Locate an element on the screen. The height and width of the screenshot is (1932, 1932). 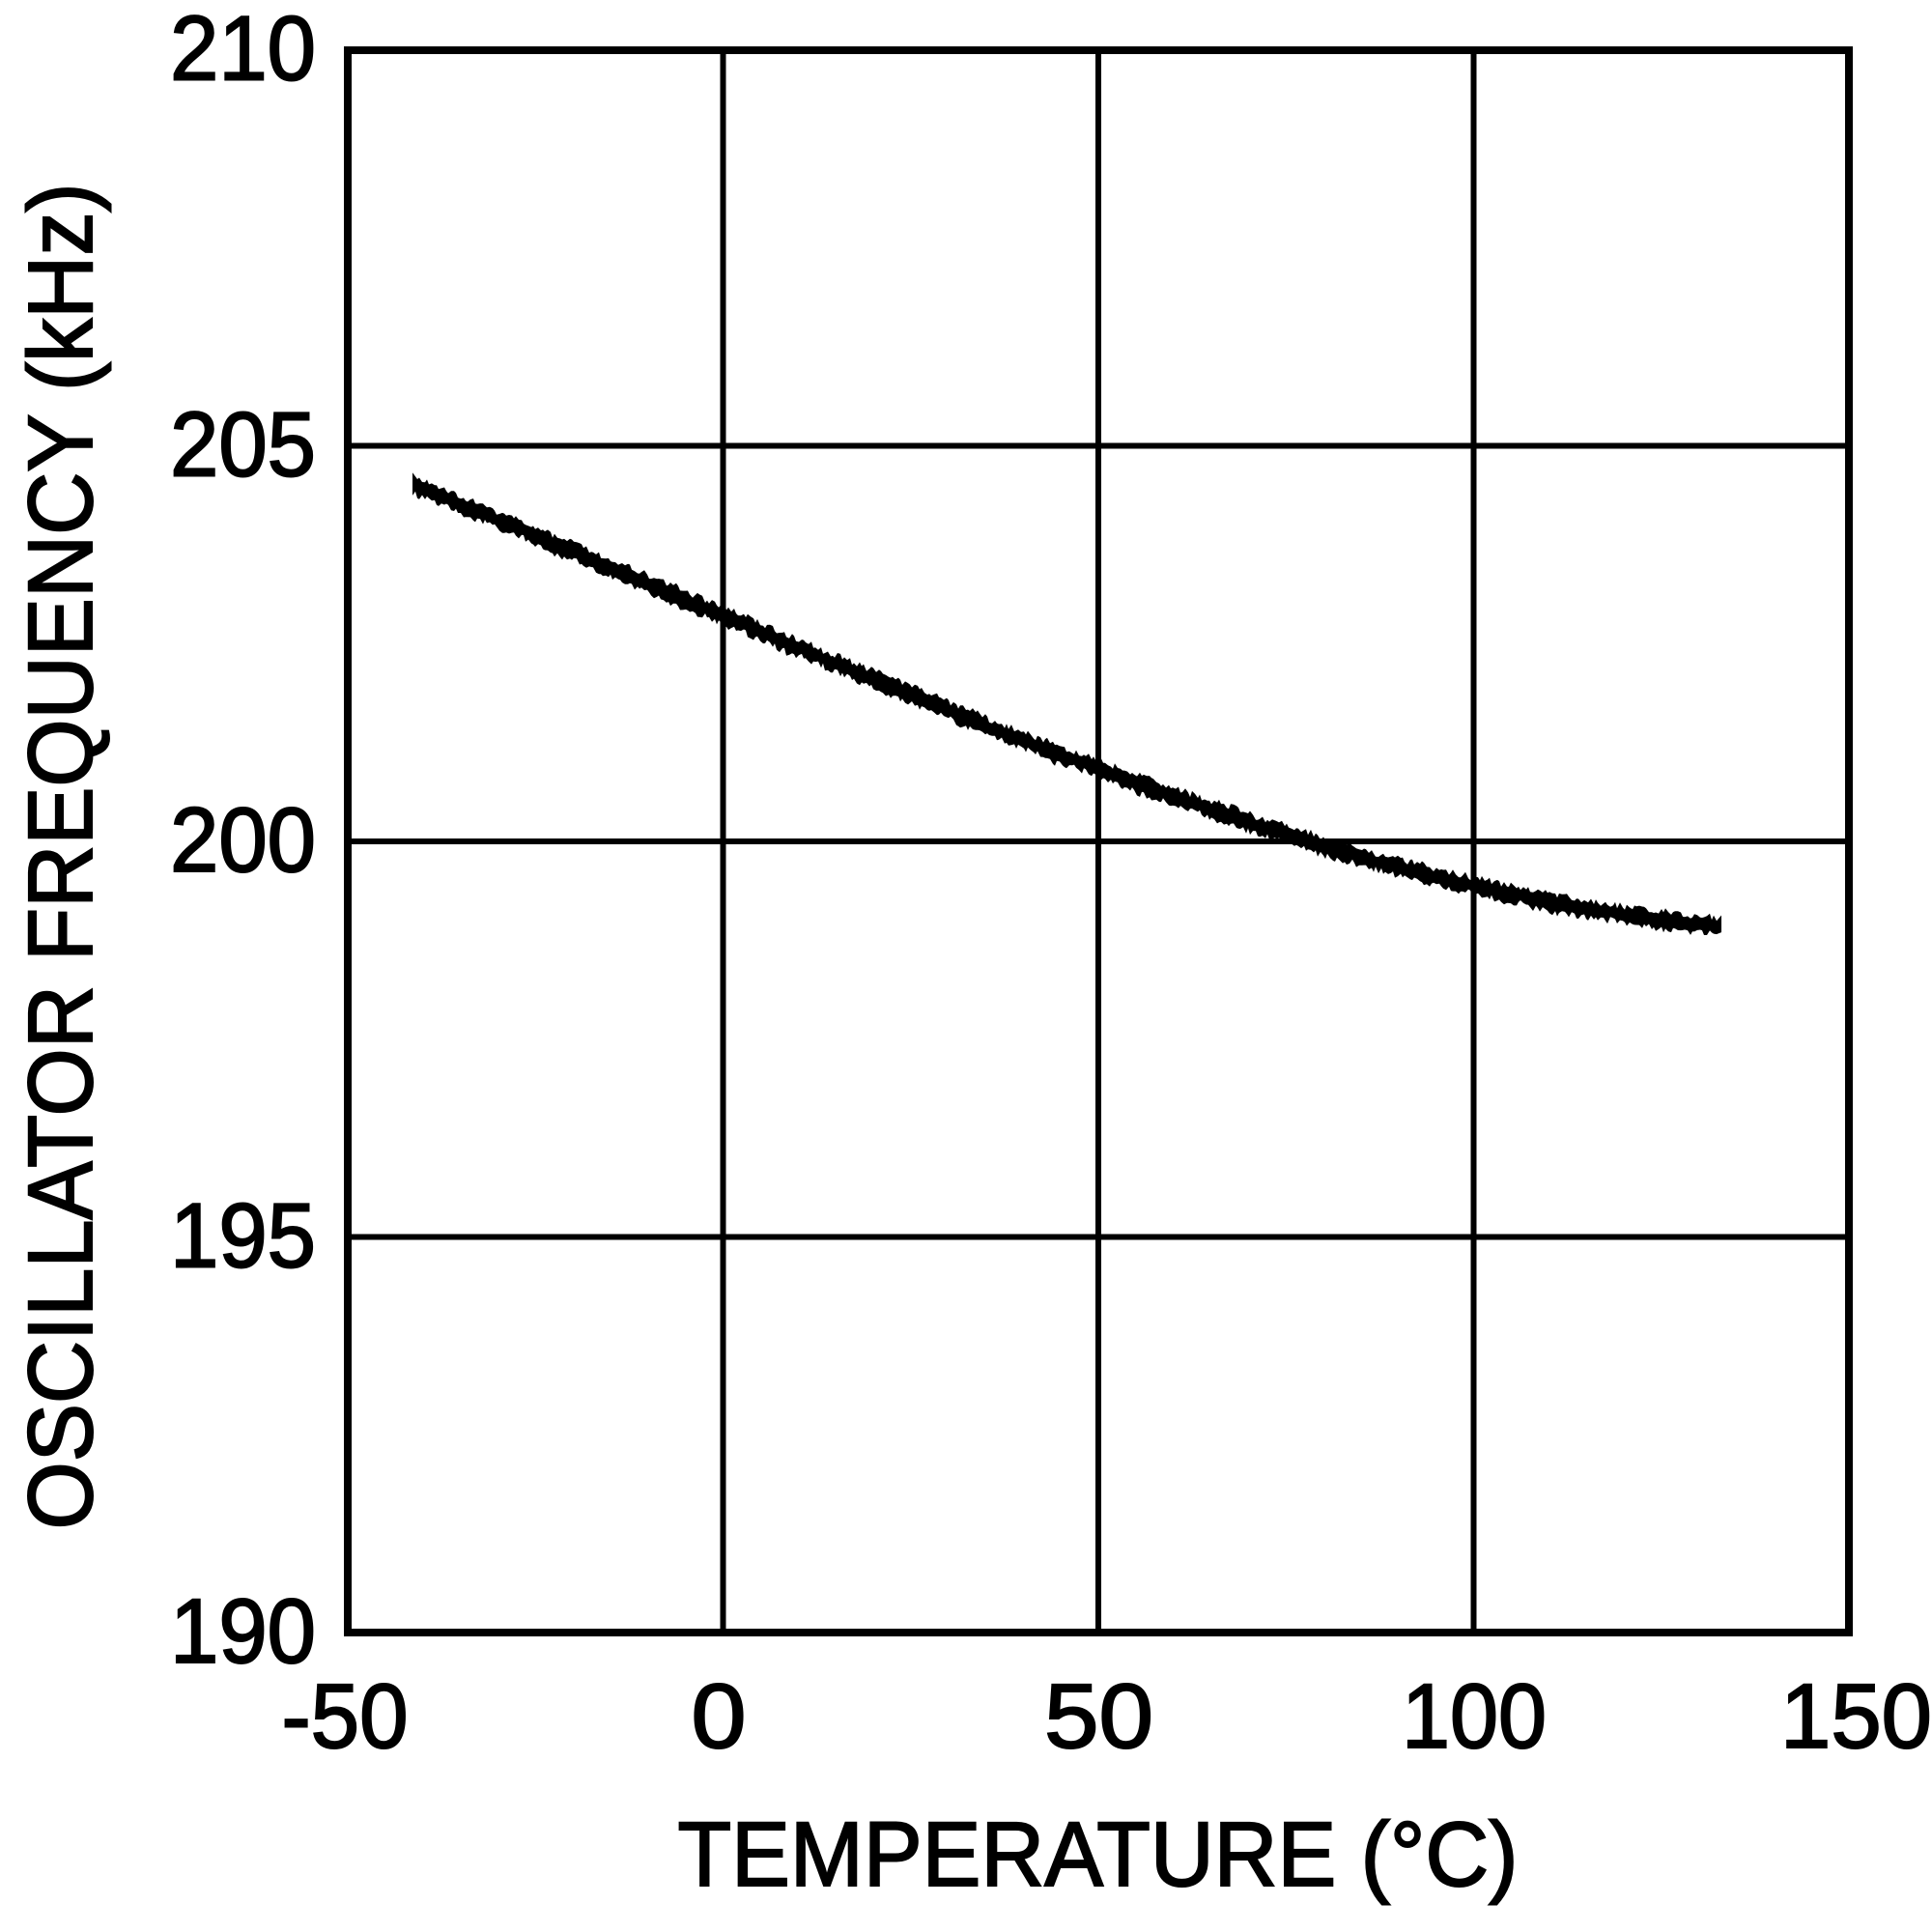
svg-text: 150 is located at coordinates (1856, 1716).